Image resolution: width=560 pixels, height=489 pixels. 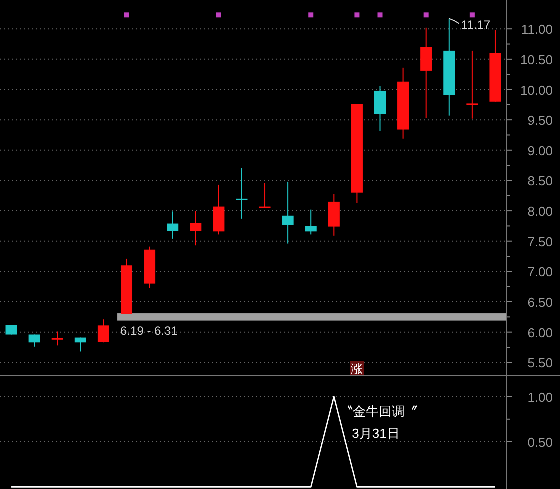 What do you see at coordinates (357, 369) in the screenshot?
I see `annotation: 涨` at bounding box center [357, 369].